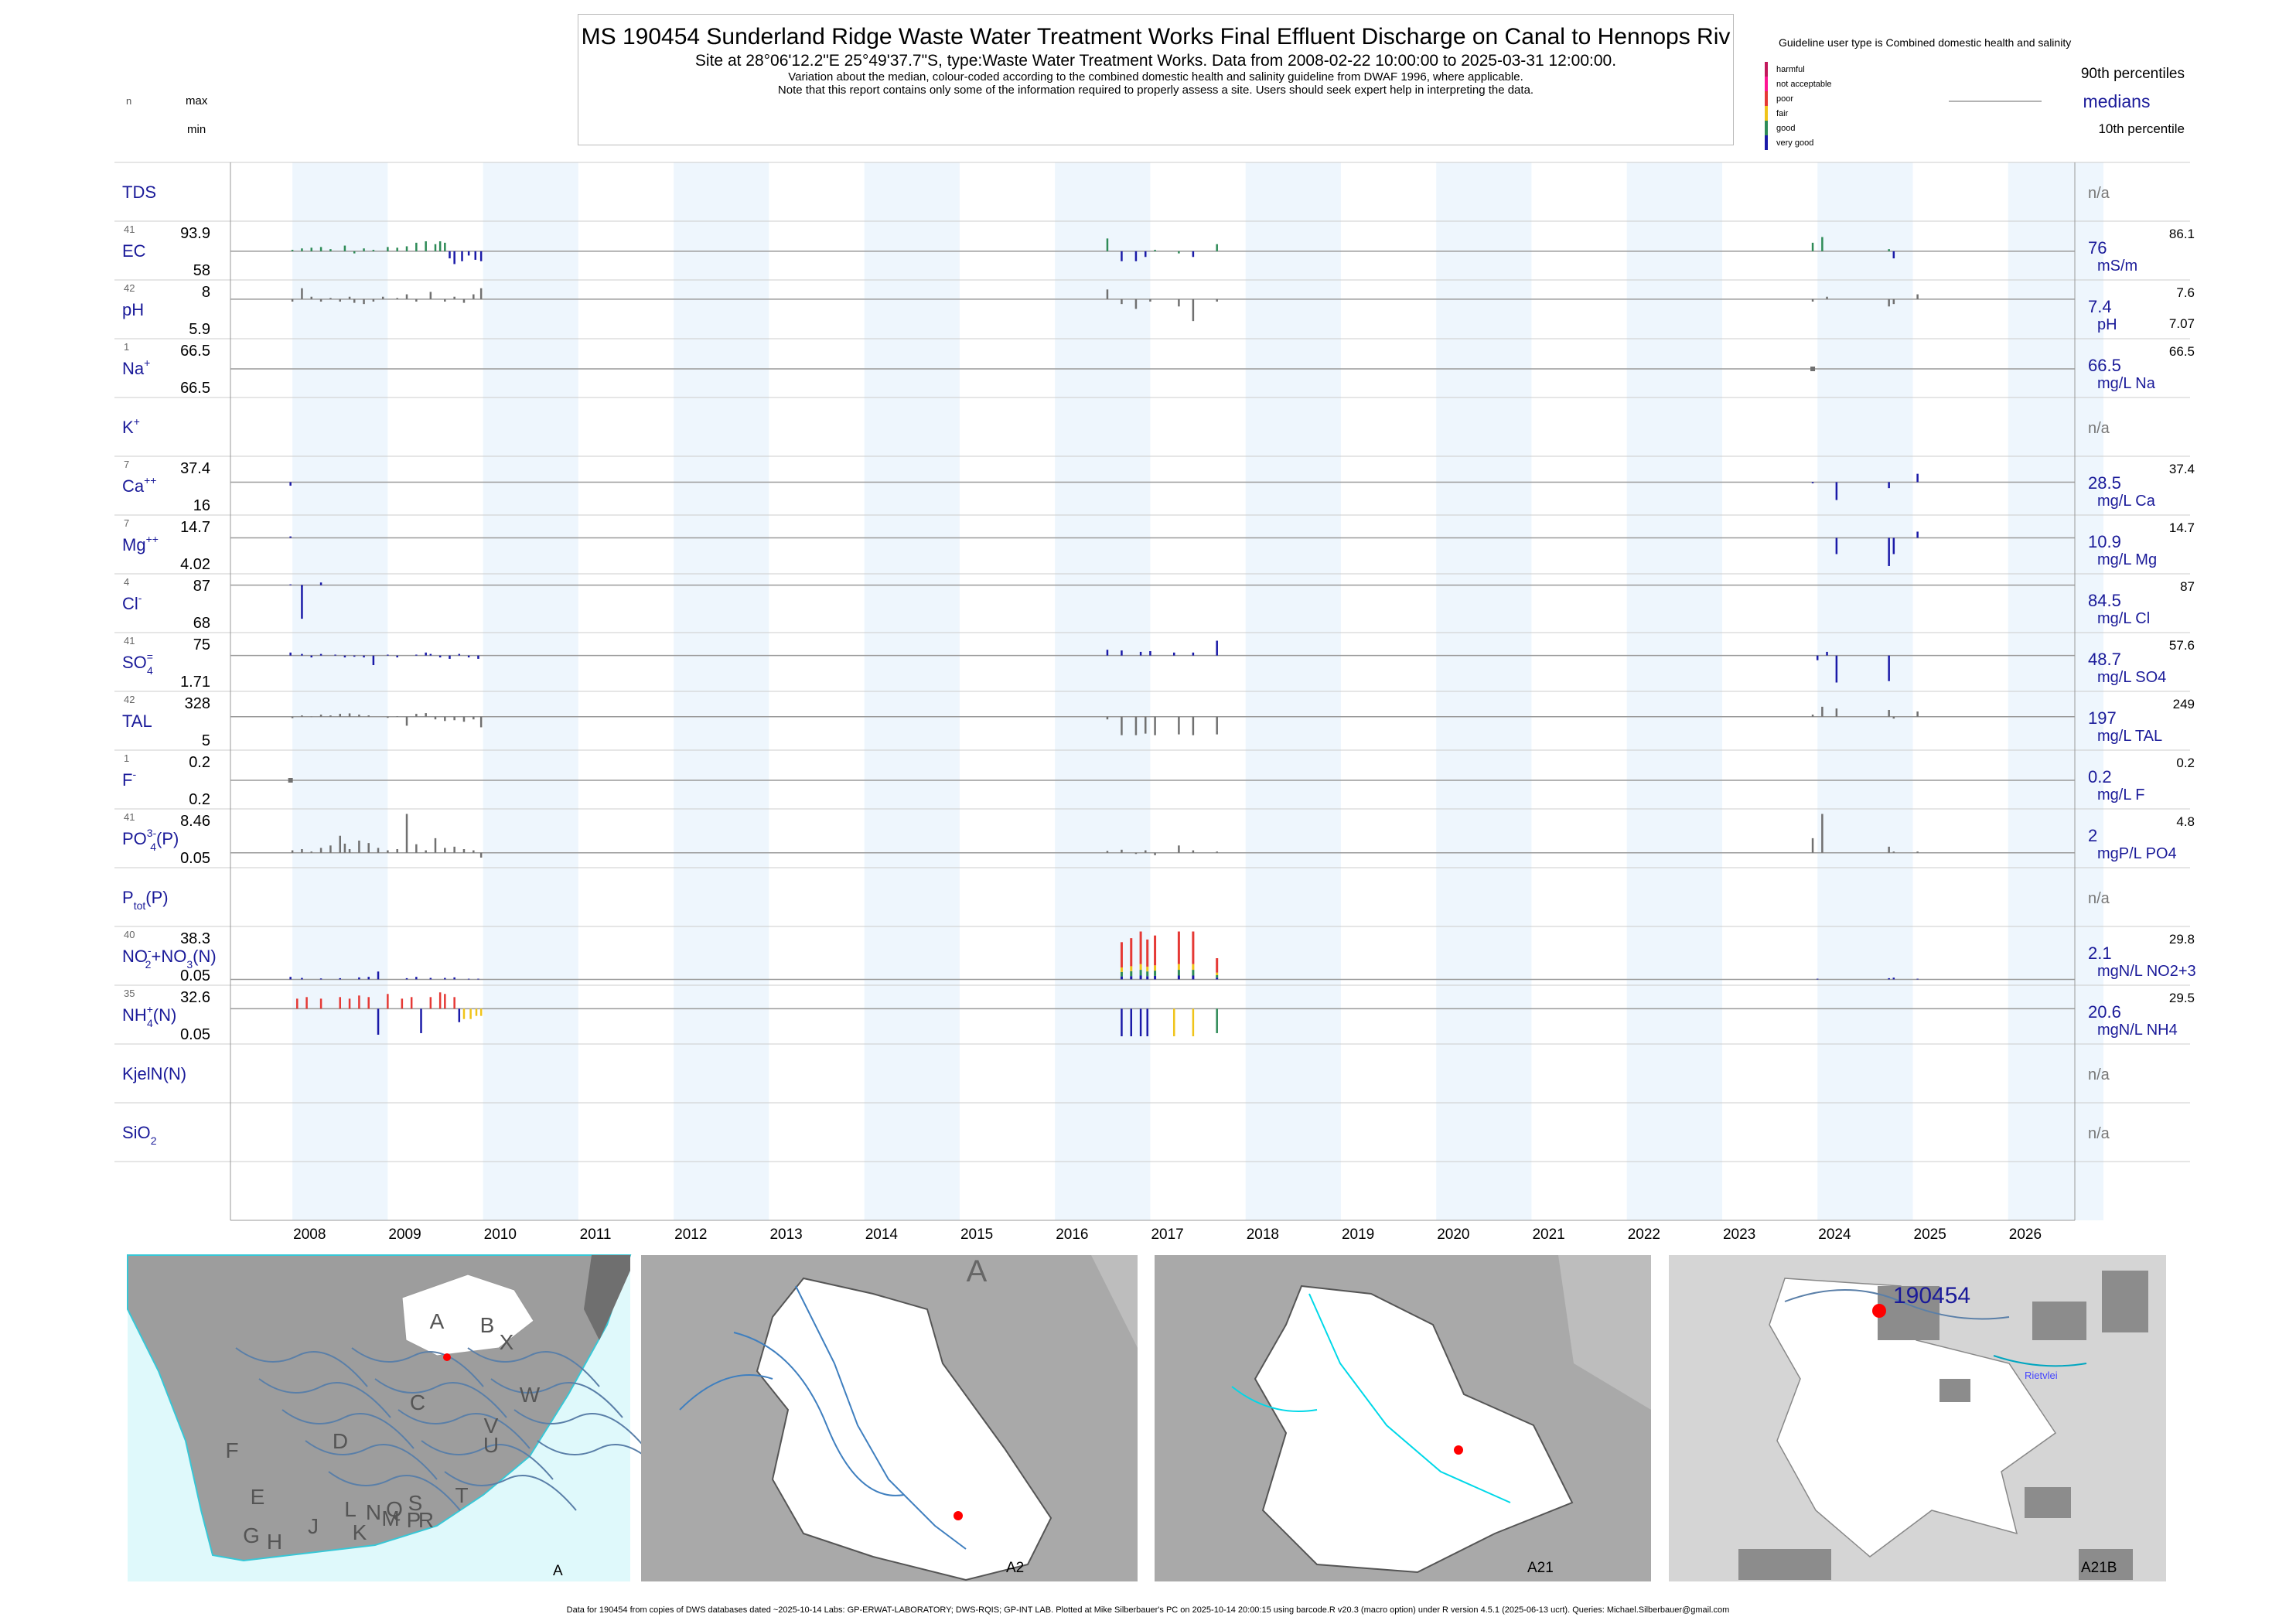  Describe the element at coordinates (154, 1073) in the screenshot. I see `param-label: KjelN(N)` at that location.